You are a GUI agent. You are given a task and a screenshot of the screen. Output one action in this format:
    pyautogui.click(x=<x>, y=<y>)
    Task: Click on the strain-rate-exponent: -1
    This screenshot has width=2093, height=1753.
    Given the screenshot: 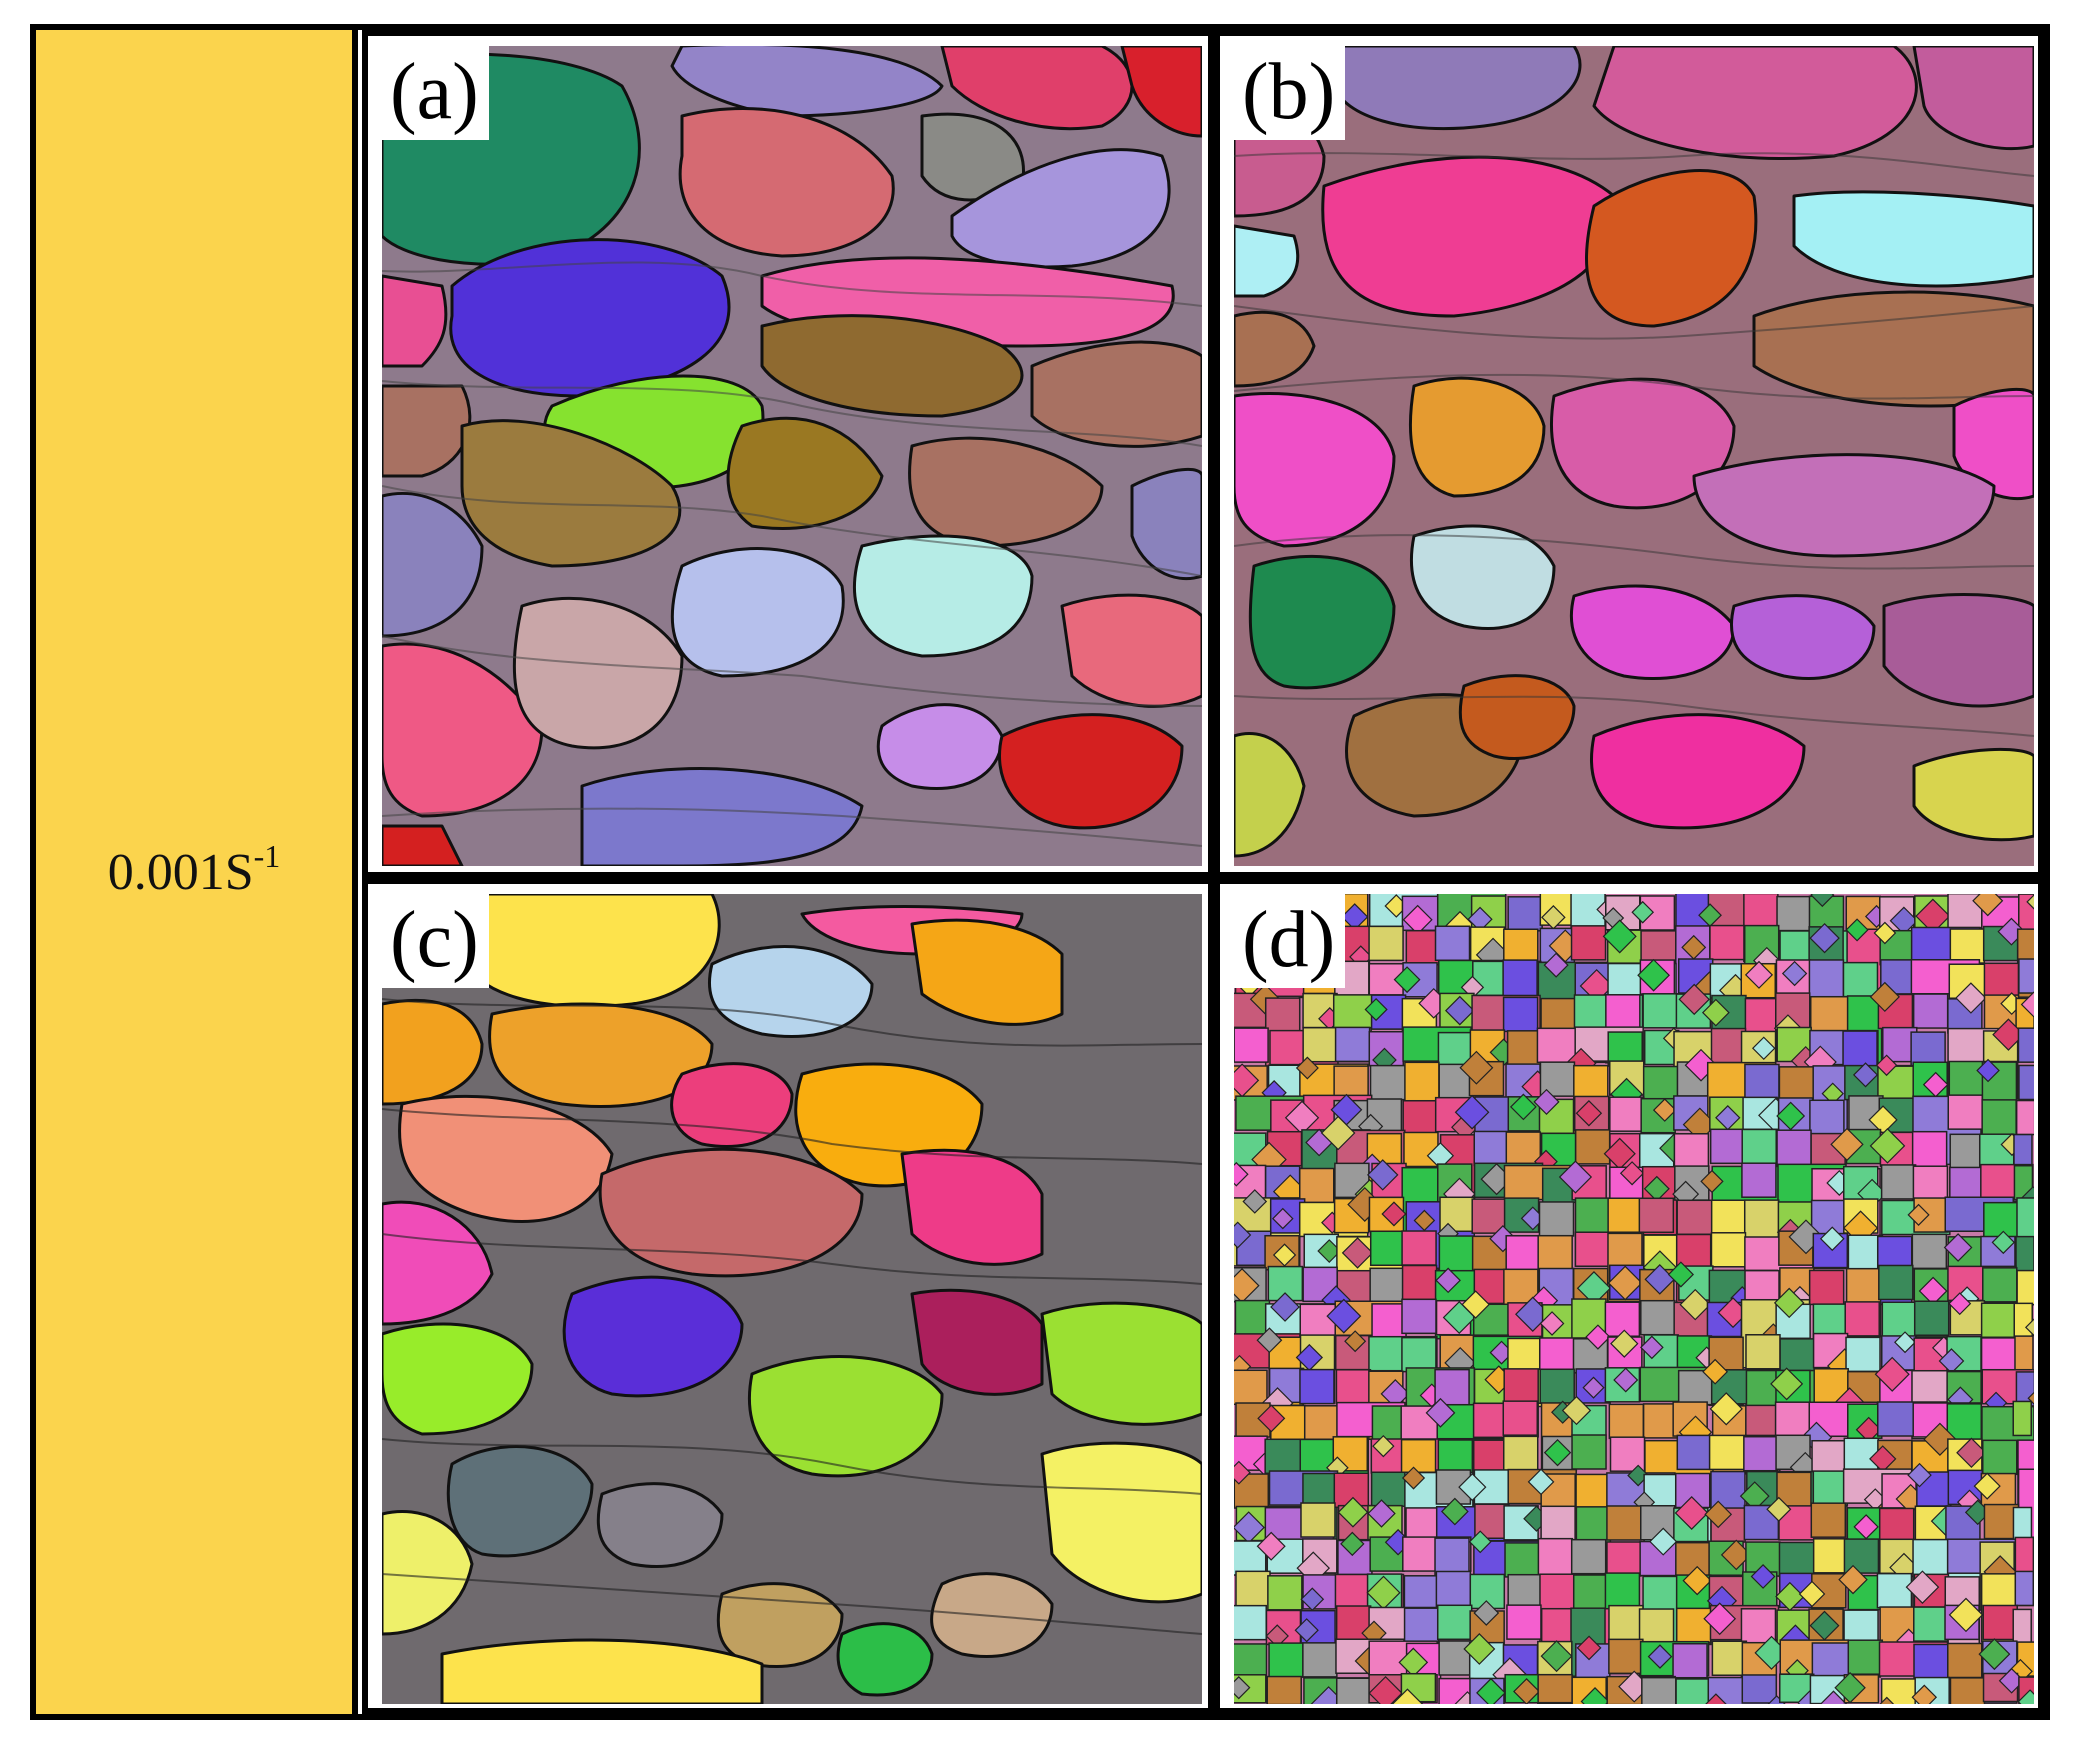 What is the action you would take?
    pyautogui.click(x=267, y=855)
    